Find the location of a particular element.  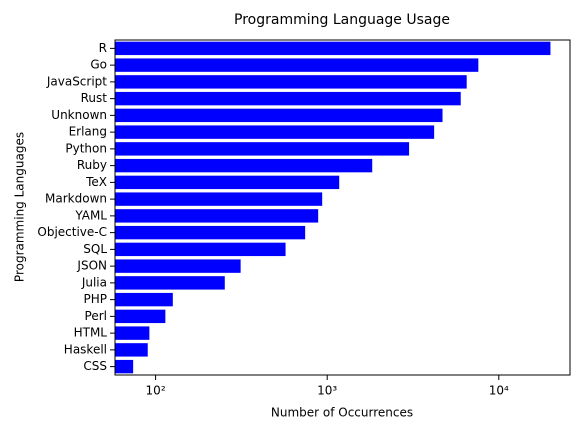

y-tick-label: Rust is located at coordinates (94, 98).